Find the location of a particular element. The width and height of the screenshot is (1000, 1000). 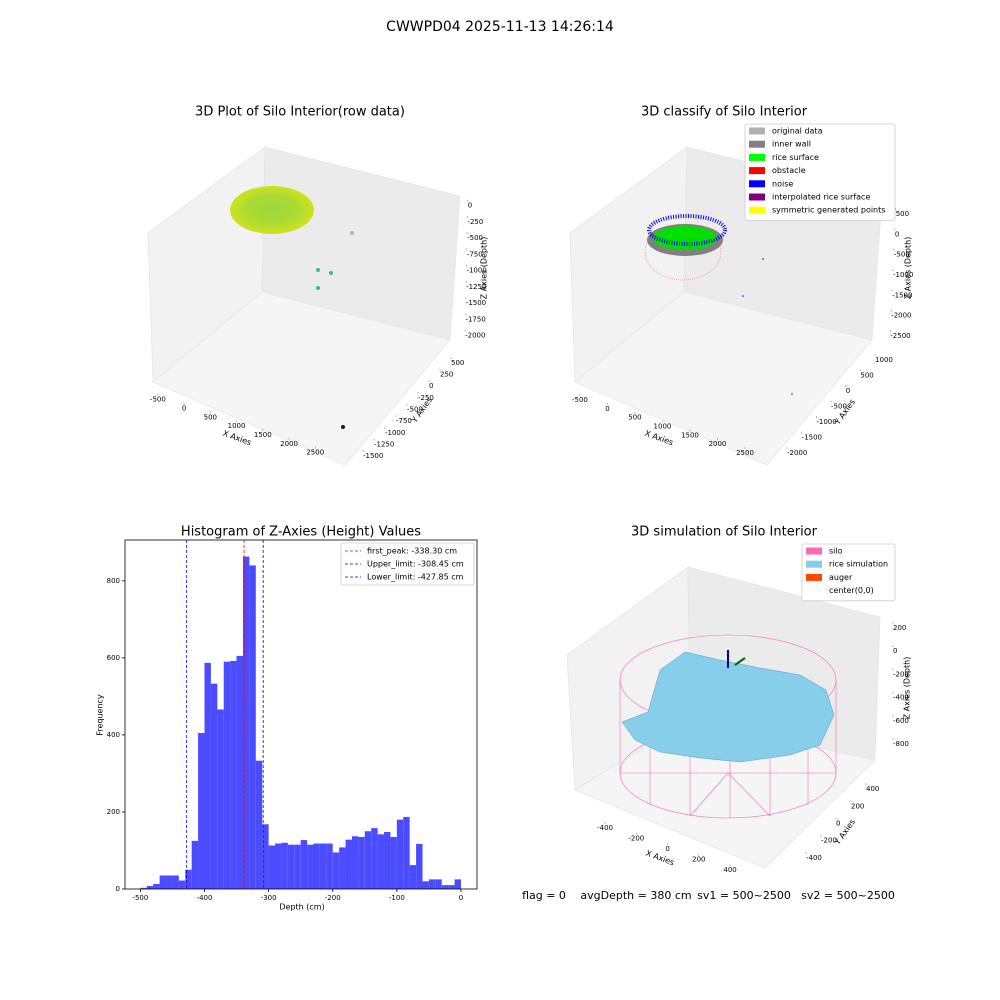

x-tick-label: -200 is located at coordinates (333, 898).